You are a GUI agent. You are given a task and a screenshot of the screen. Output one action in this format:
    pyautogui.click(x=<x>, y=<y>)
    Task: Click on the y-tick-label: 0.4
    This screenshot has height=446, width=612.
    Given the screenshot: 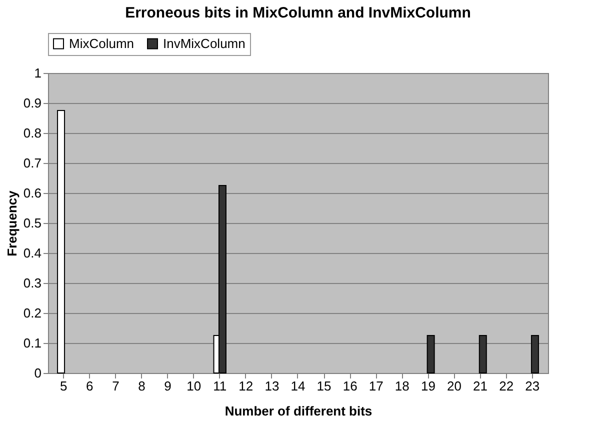 What is the action you would take?
    pyautogui.click(x=32, y=253)
    